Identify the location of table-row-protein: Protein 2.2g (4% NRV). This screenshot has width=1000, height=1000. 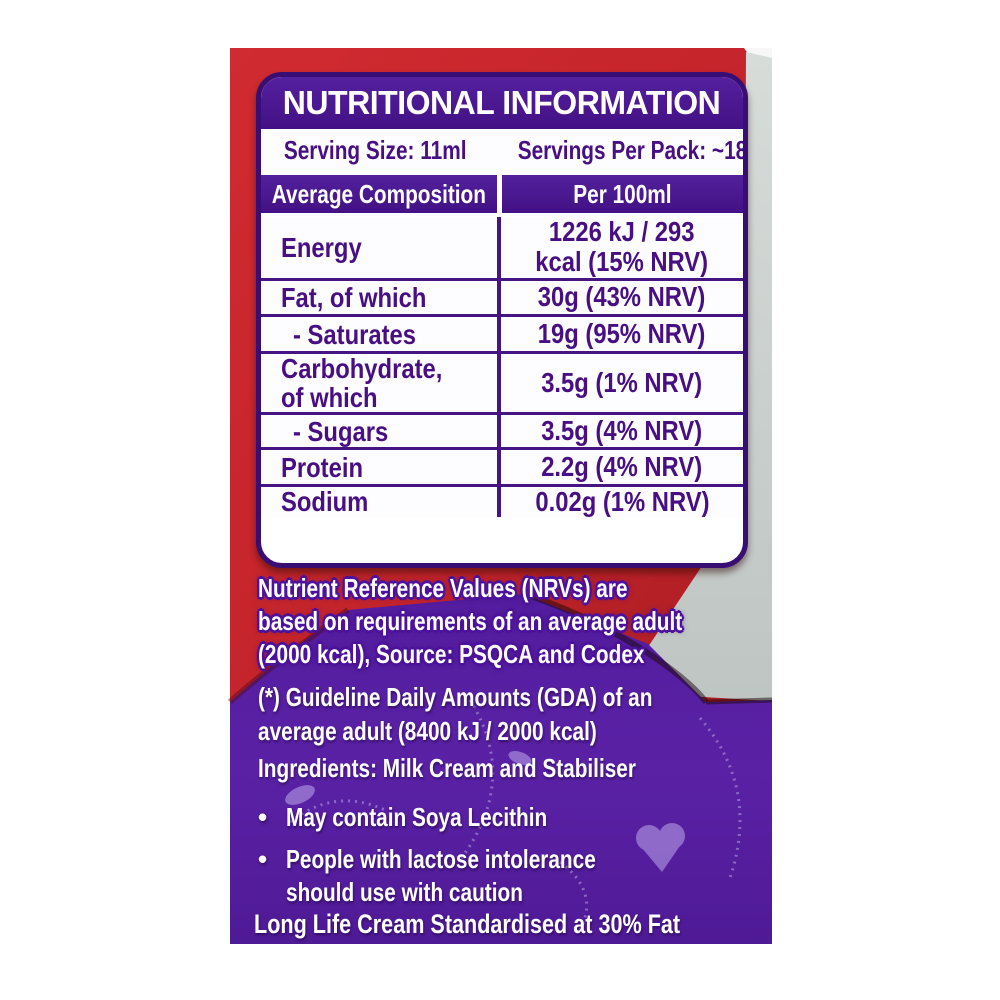
(502, 465).